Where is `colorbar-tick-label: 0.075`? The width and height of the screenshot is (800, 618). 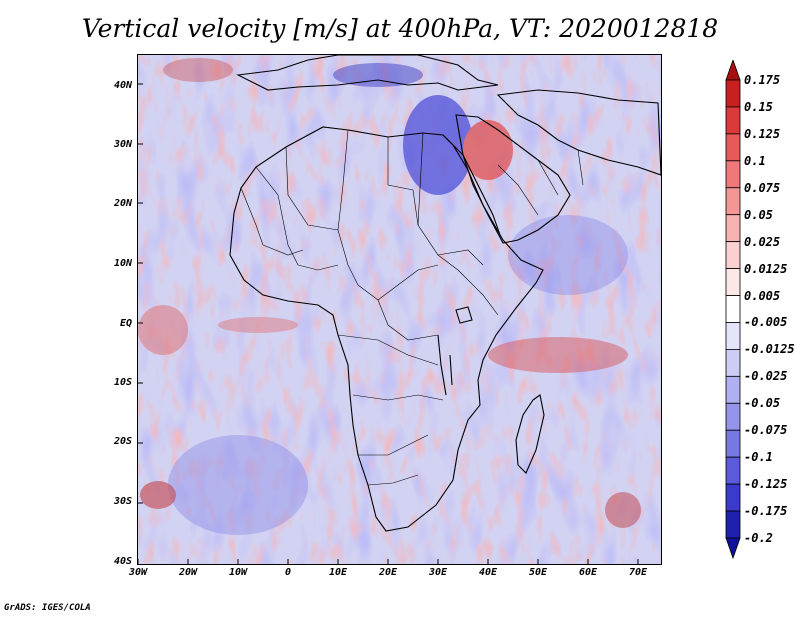
colorbar-tick-label: 0.075 is located at coordinates (762, 187).